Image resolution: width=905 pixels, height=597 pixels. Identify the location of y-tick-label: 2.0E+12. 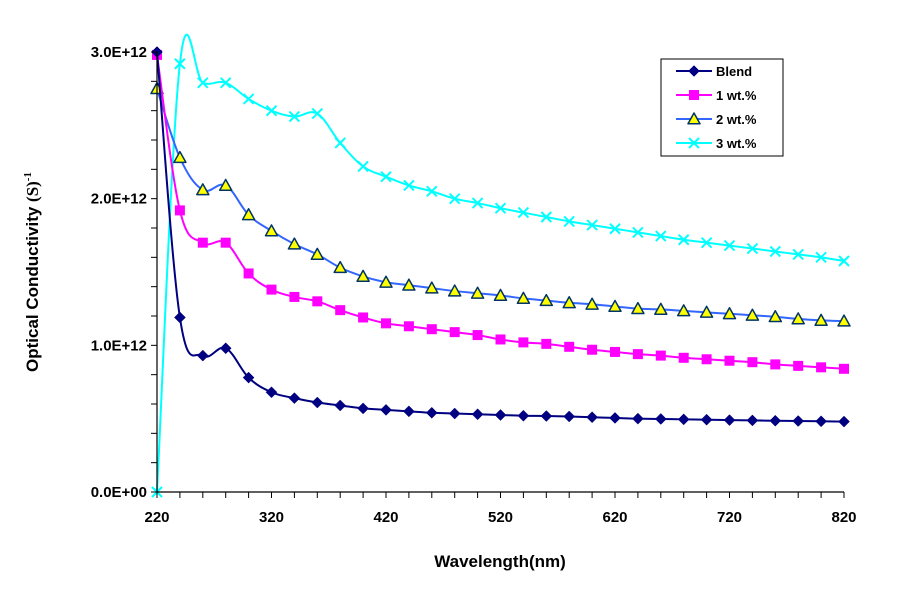
(119, 199).